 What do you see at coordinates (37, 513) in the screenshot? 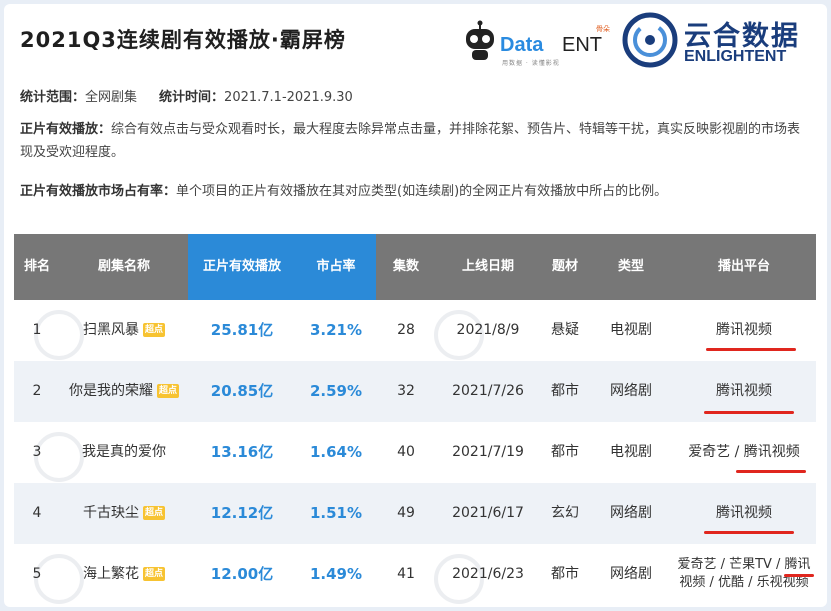
I see `cell-rank: 4` at bounding box center [37, 513].